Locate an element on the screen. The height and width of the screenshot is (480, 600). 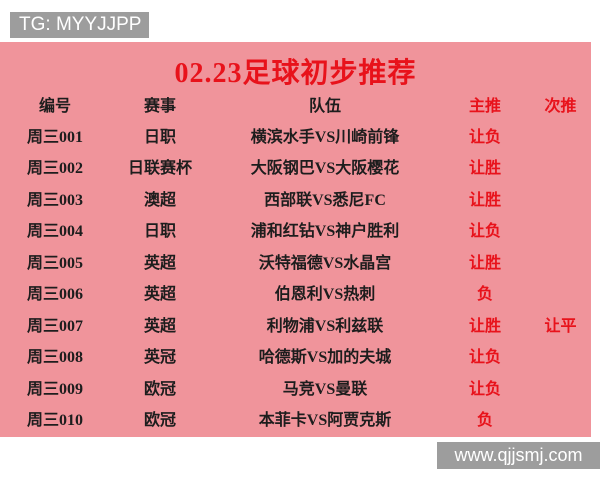
table-row: 周三010 欧冠 本菲卡VS阿贾克斯 负 is located at coordinates (295, 422).